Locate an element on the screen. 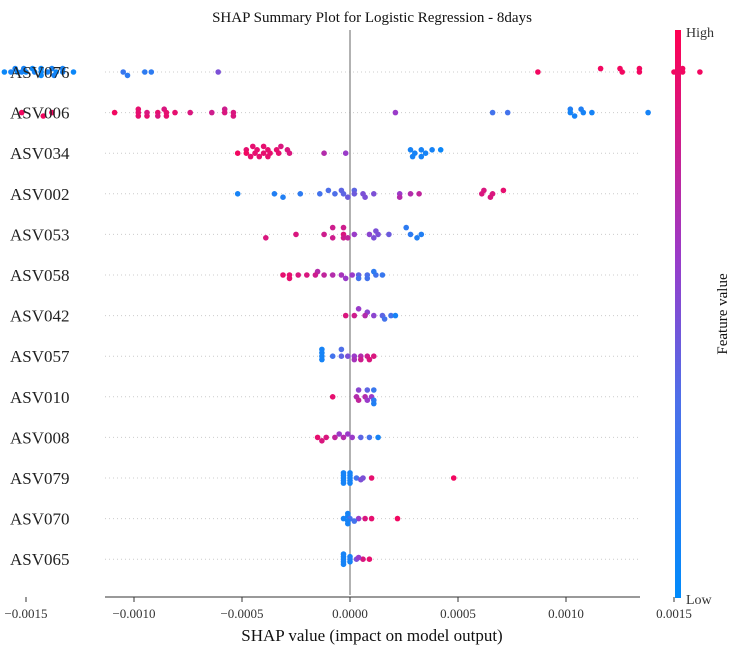 The height and width of the screenshot is (653, 742). x-tick-label: 0.0000 is located at coordinates (350, 613).